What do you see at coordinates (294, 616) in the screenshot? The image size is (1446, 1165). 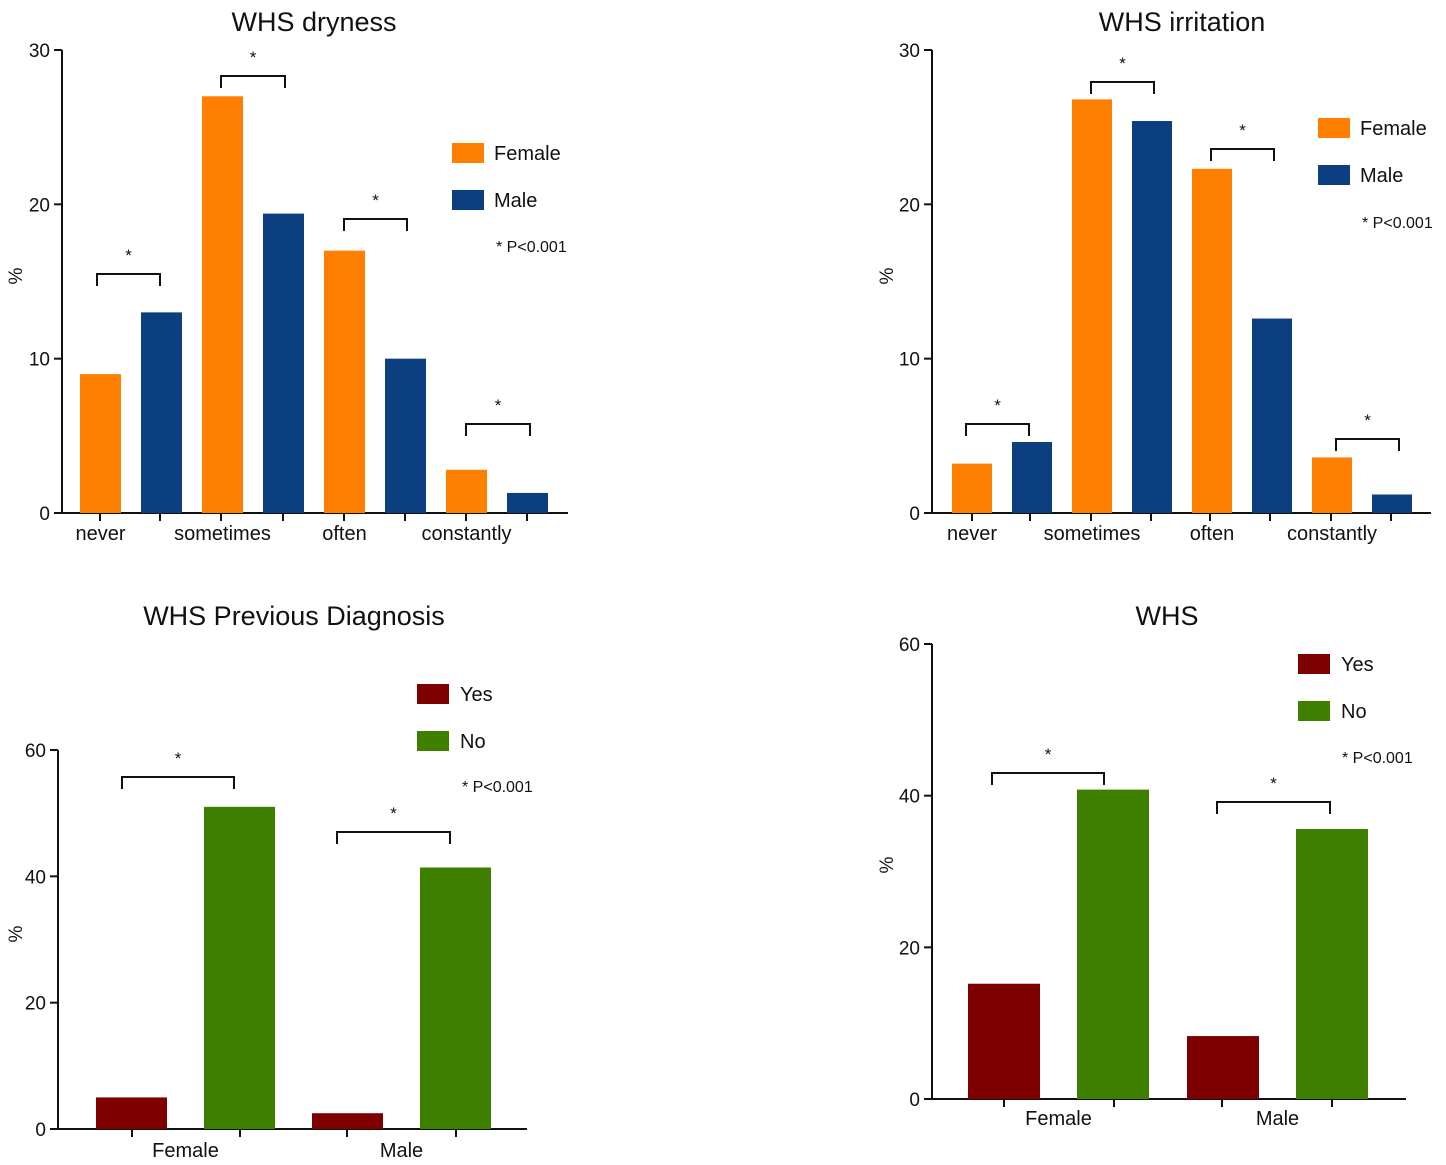 I see `chart-title: WHS Previous Diagnosis` at bounding box center [294, 616].